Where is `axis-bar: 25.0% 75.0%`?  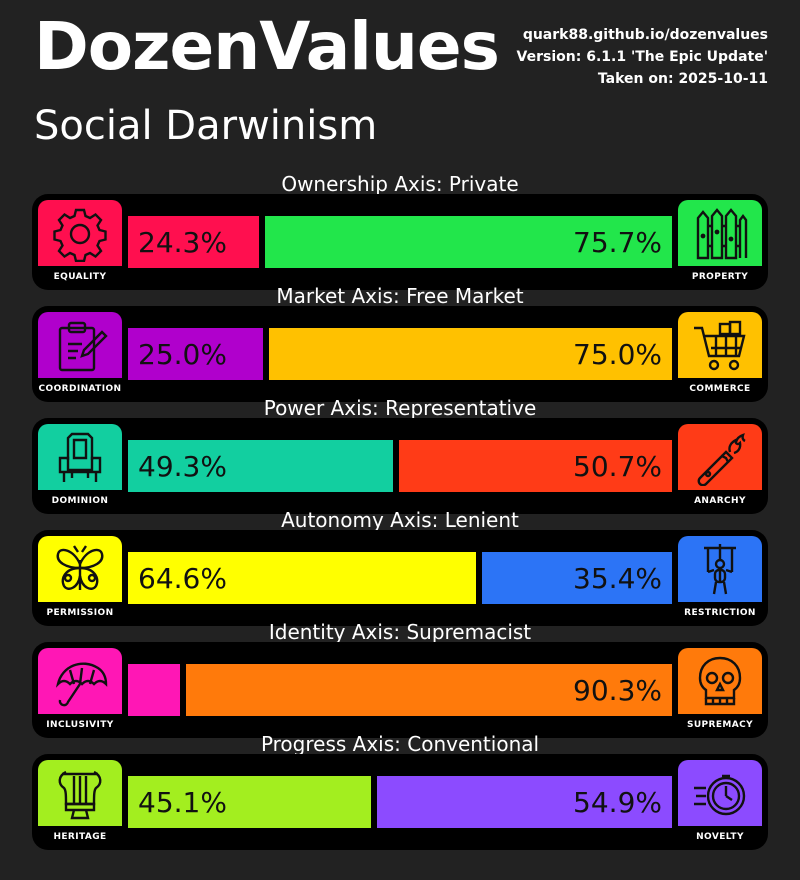 axis-bar: 25.0% 75.0% is located at coordinates (400, 354).